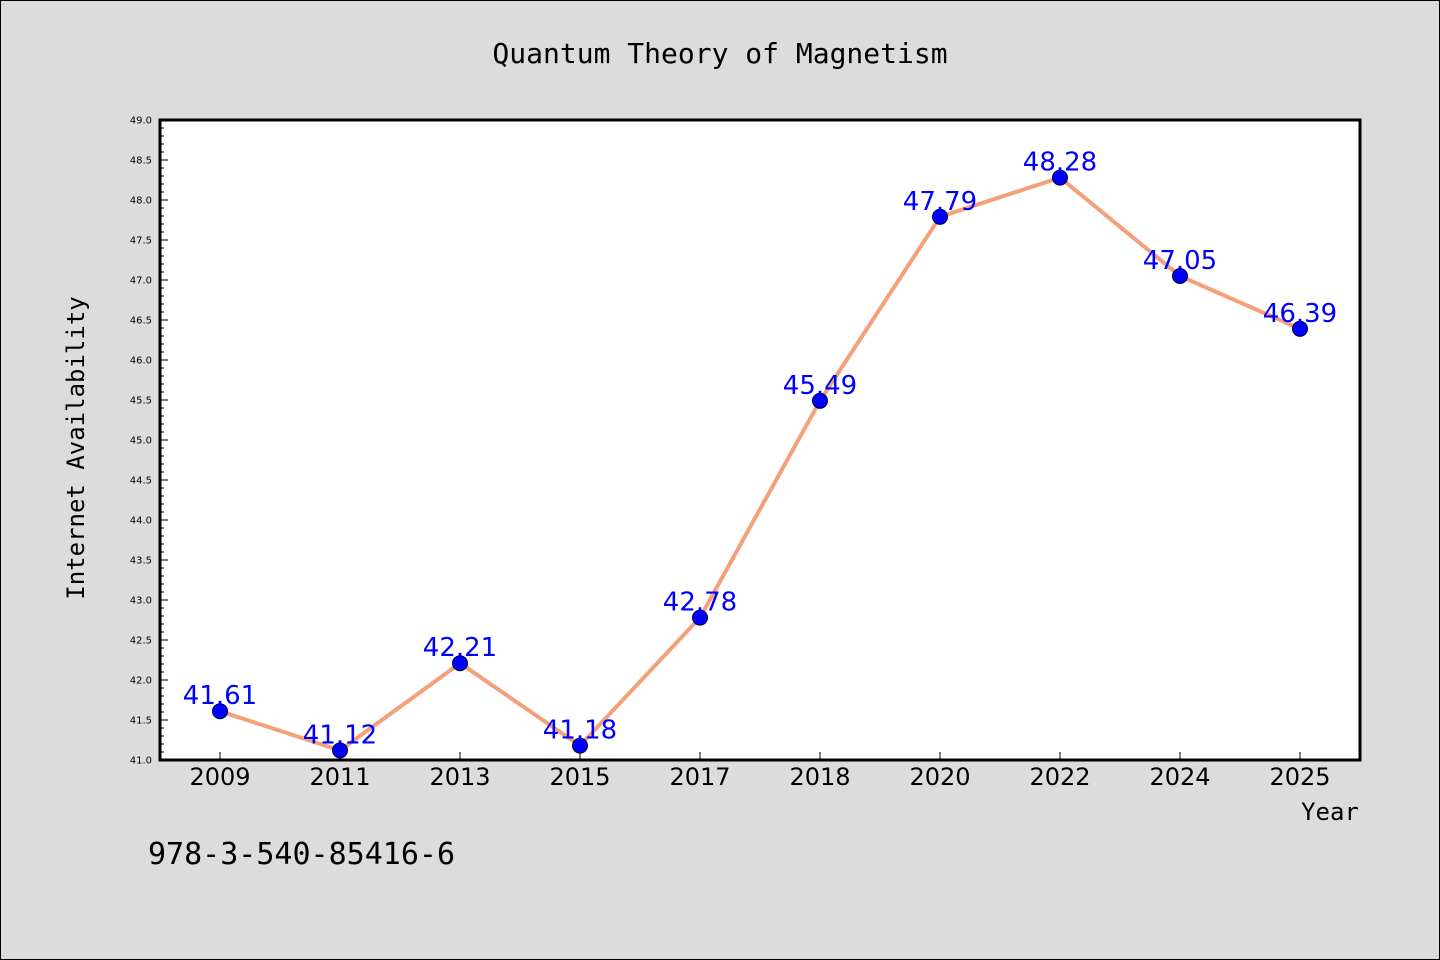  Describe the element at coordinates (459, 777) in the screenshot. I see `x-tick-label: 2013` at that location.